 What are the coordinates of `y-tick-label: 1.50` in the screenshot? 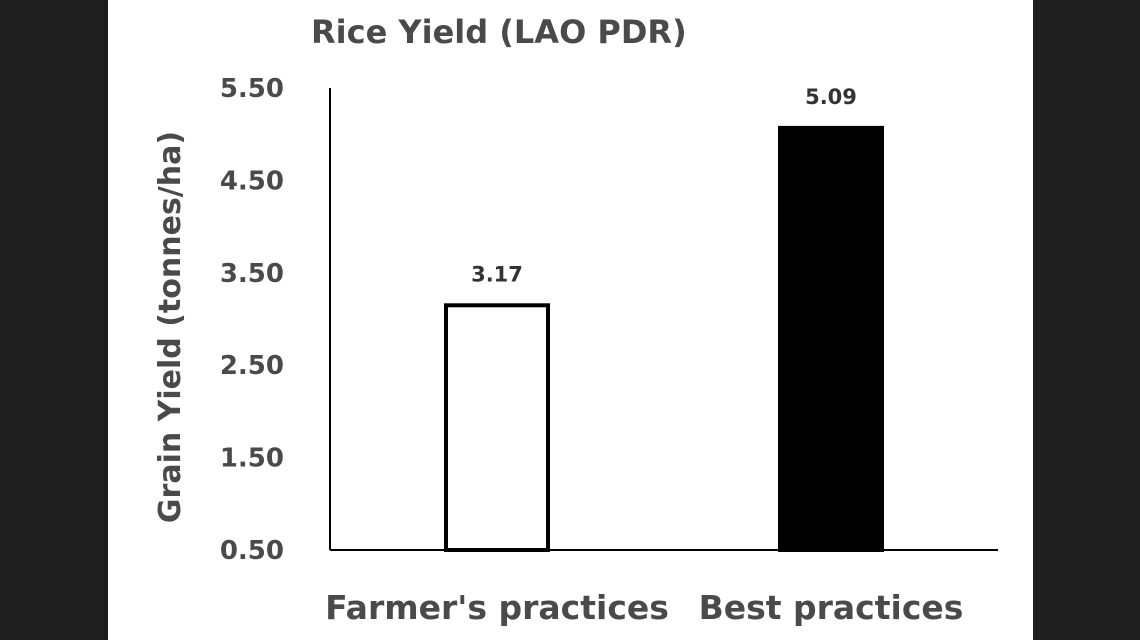 It's located at (252, 459).